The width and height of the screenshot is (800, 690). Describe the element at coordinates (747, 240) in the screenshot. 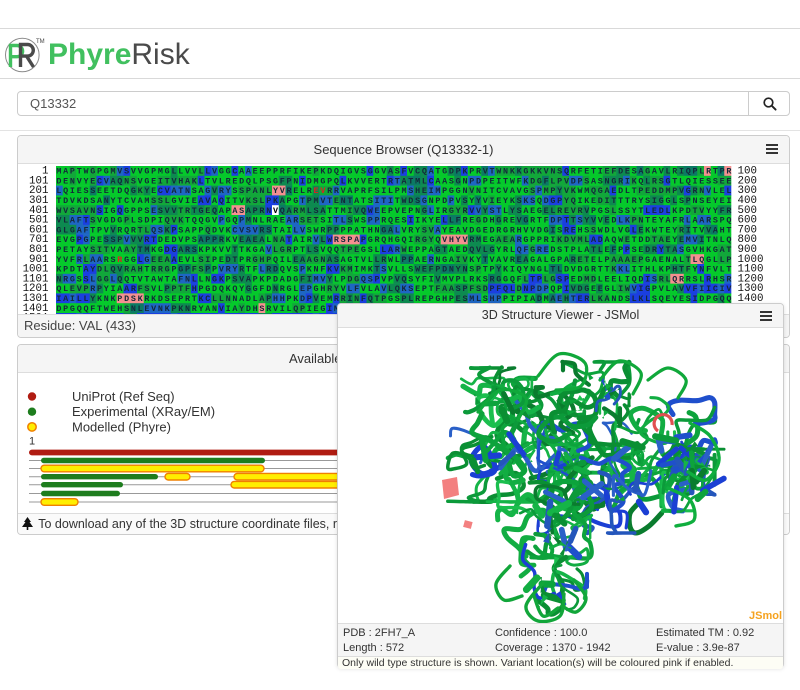

I see `svg-text: 800` at that location.